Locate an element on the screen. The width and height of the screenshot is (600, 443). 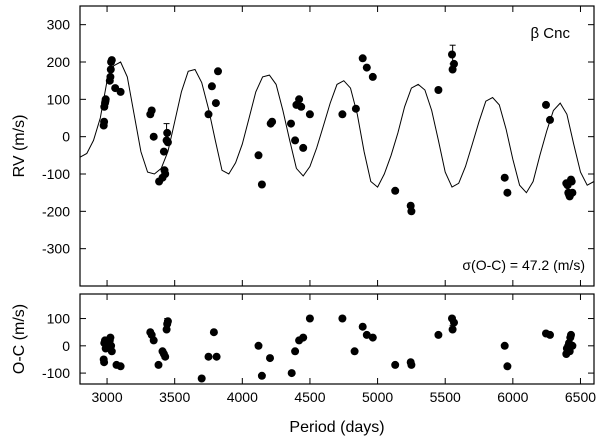
x-tick-label: 6000 is located at coordinates (512, 397).